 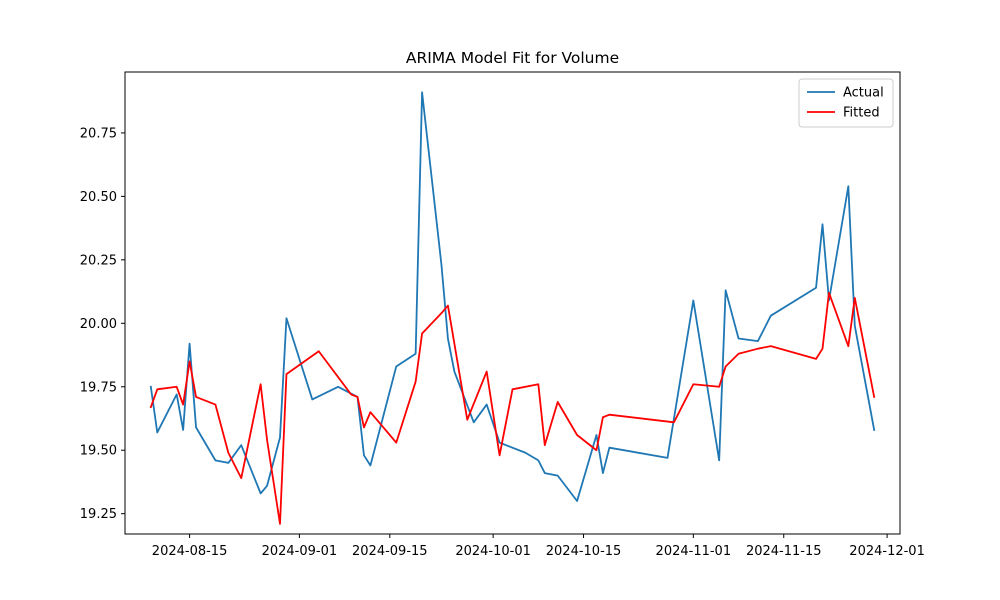 What do you see at coordinates (887, 551) in the screenshot?
I see `x-tick-label: 2024-12-01` at bounding box center [887, 551].